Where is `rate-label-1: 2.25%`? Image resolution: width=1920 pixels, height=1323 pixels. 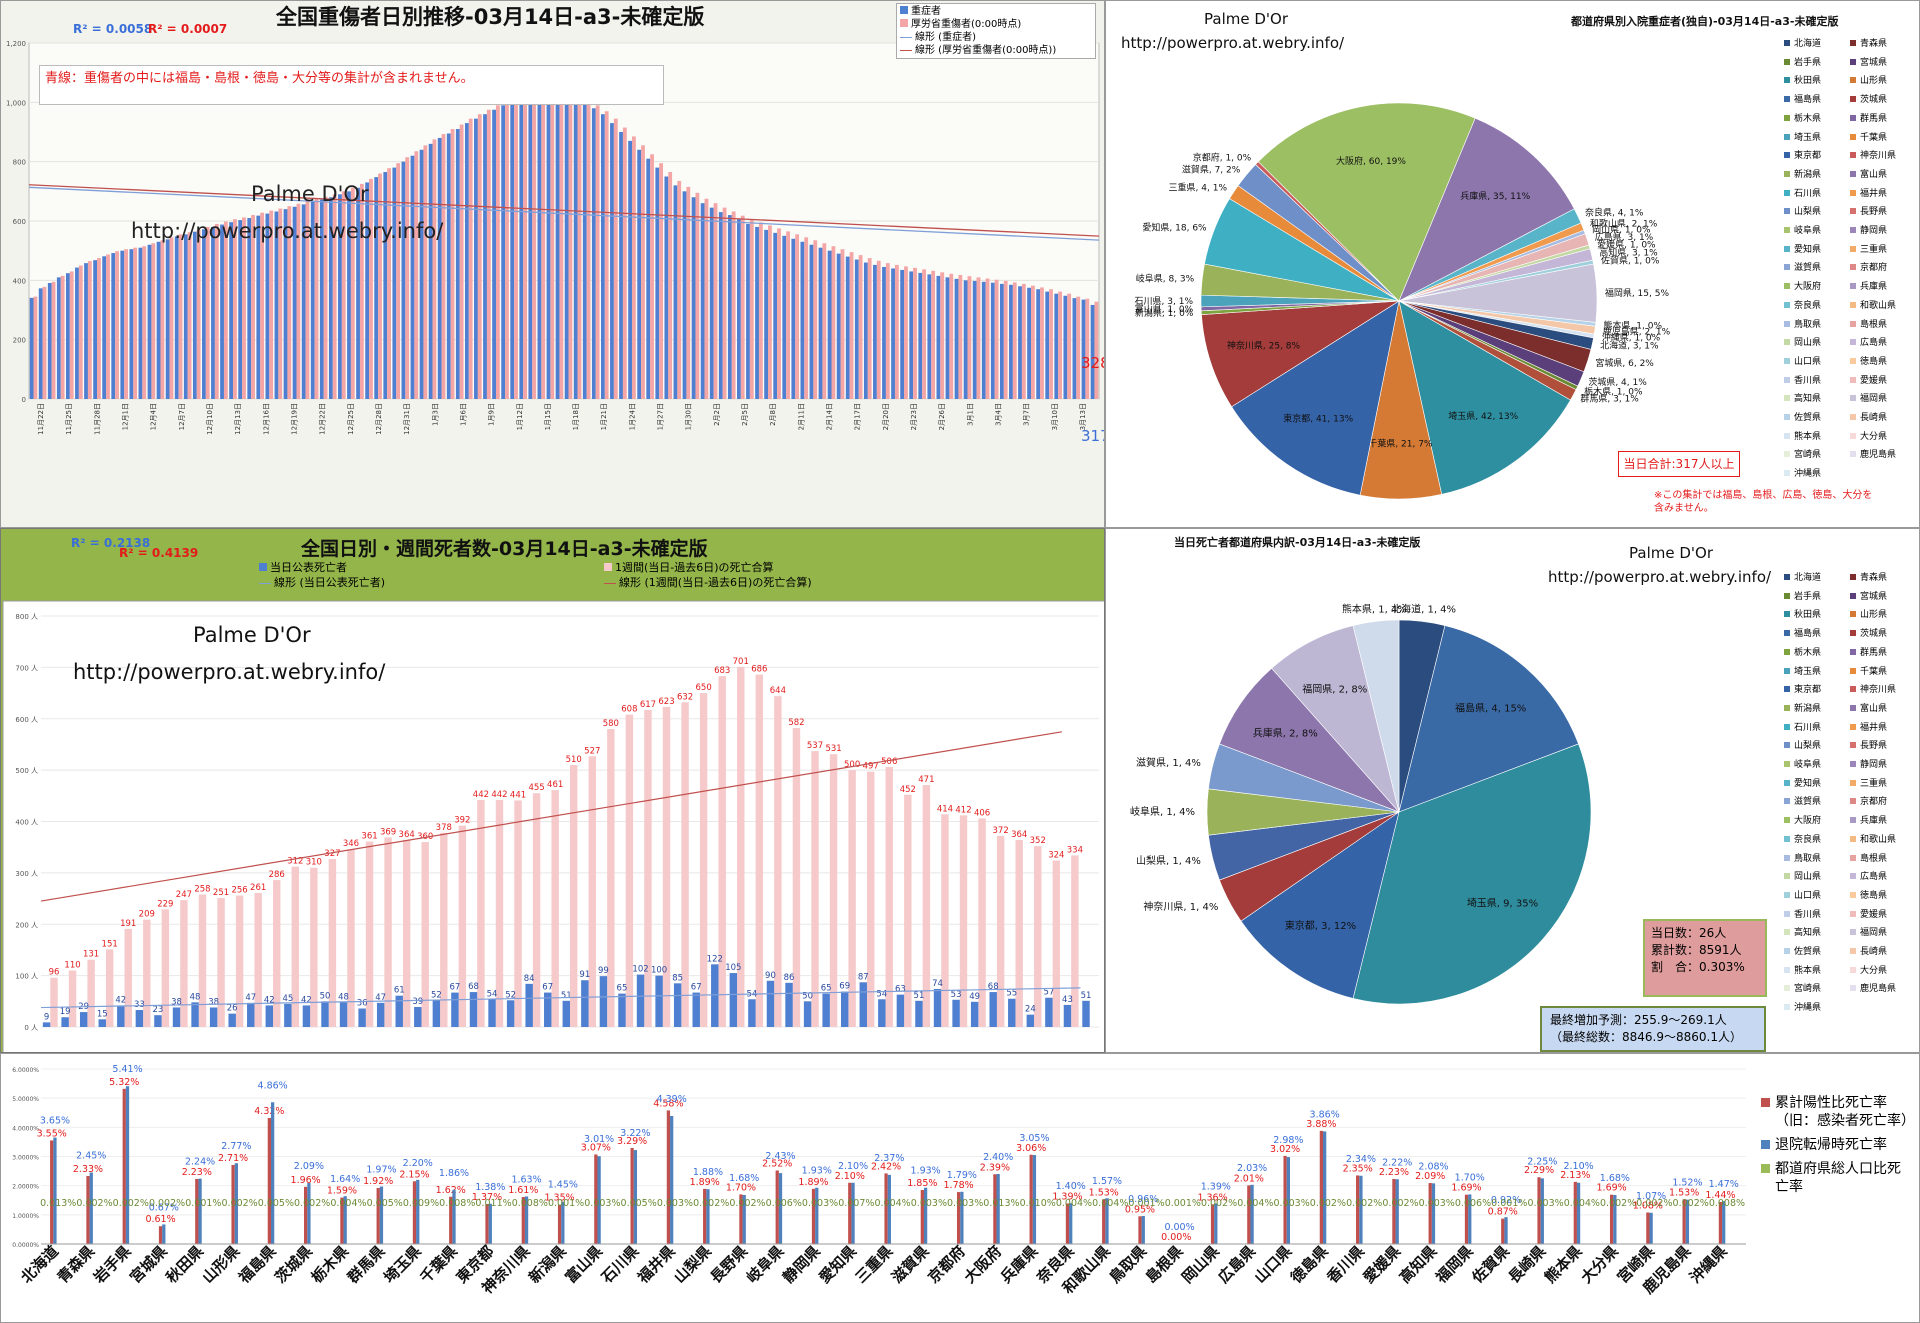 rate-label-1: 2.25% is located at coordinates (1542, 1161).